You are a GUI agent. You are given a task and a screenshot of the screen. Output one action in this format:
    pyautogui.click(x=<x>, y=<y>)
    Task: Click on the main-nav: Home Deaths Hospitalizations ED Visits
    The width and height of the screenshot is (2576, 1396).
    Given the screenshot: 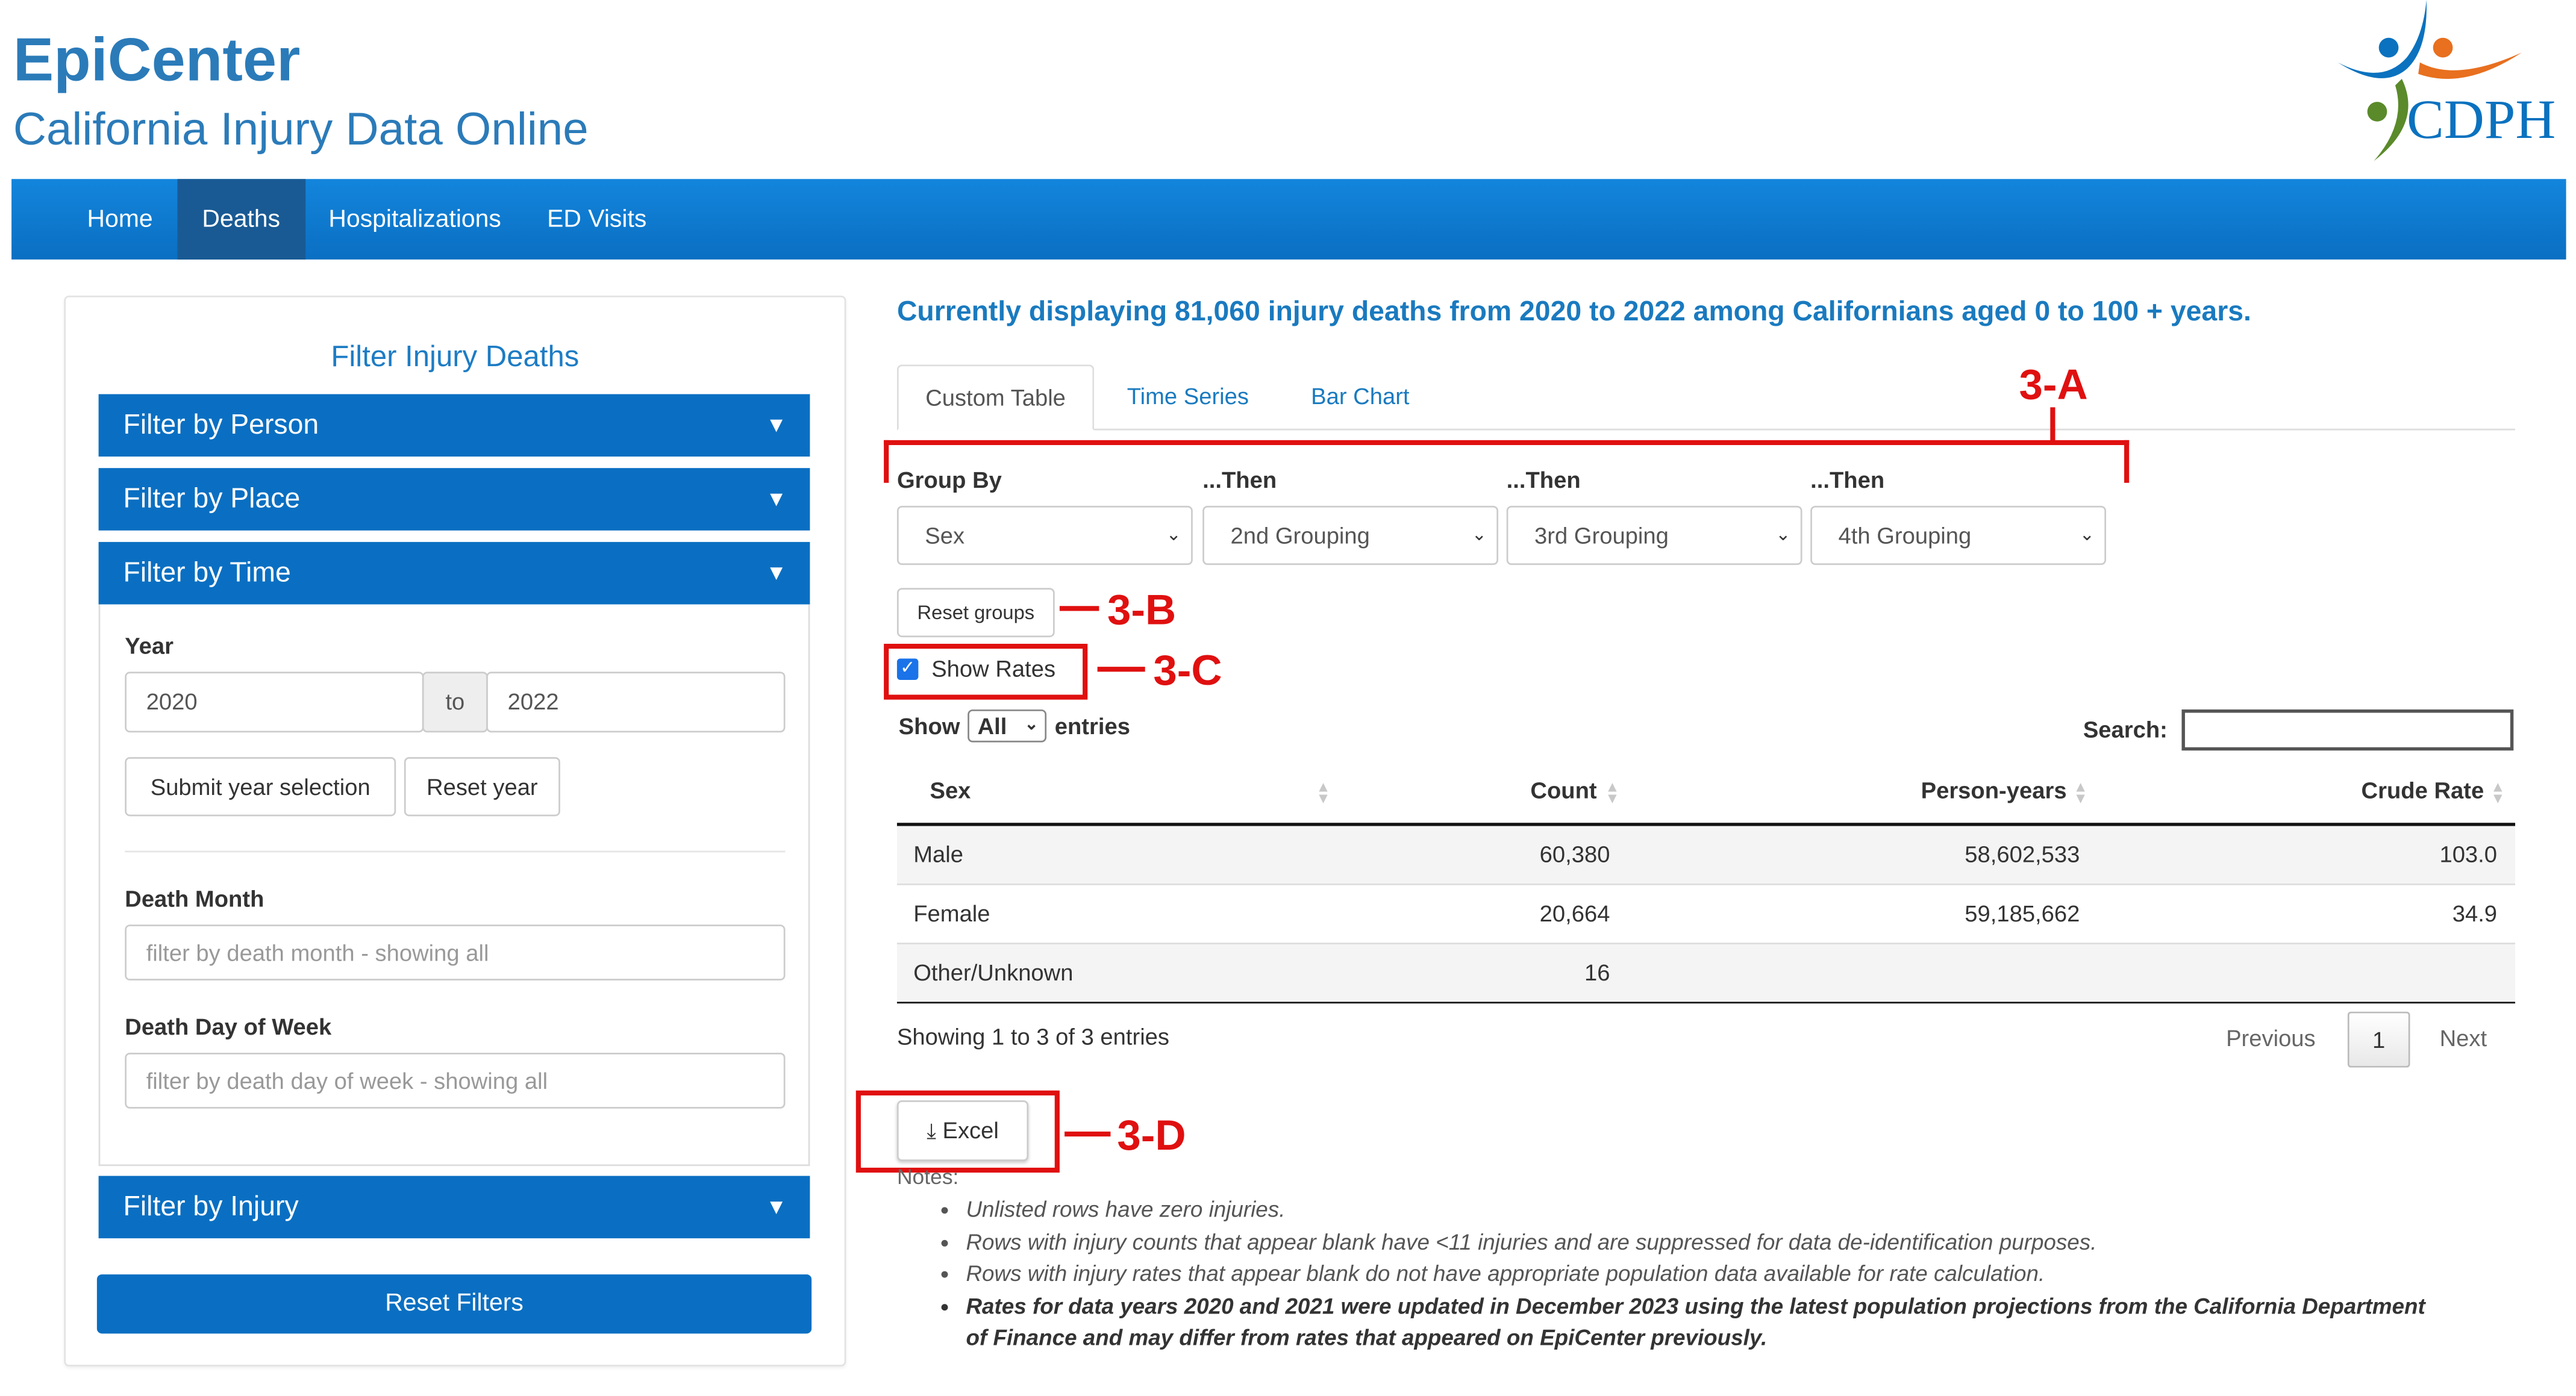 What is the action you would take?
    pyautogui.click(x=1289, y=219)
    